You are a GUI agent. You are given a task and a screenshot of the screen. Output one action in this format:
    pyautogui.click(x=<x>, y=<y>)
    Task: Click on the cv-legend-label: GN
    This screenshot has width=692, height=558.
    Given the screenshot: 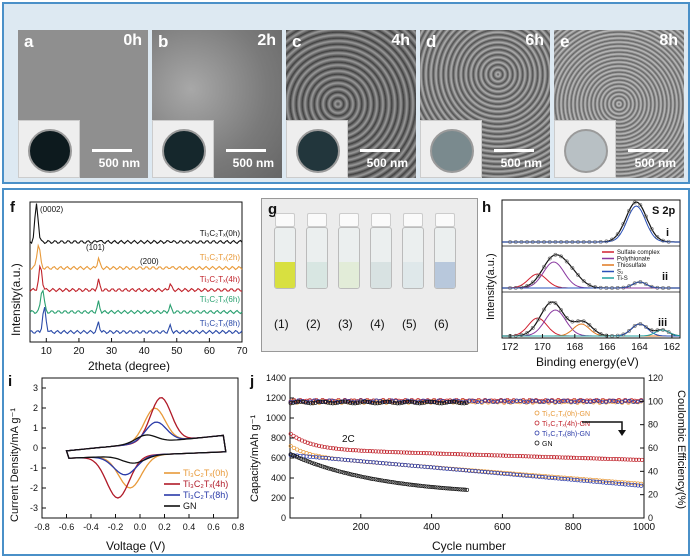 What is the action you would take?
    pyautogui.click(x=190, y=506)
    